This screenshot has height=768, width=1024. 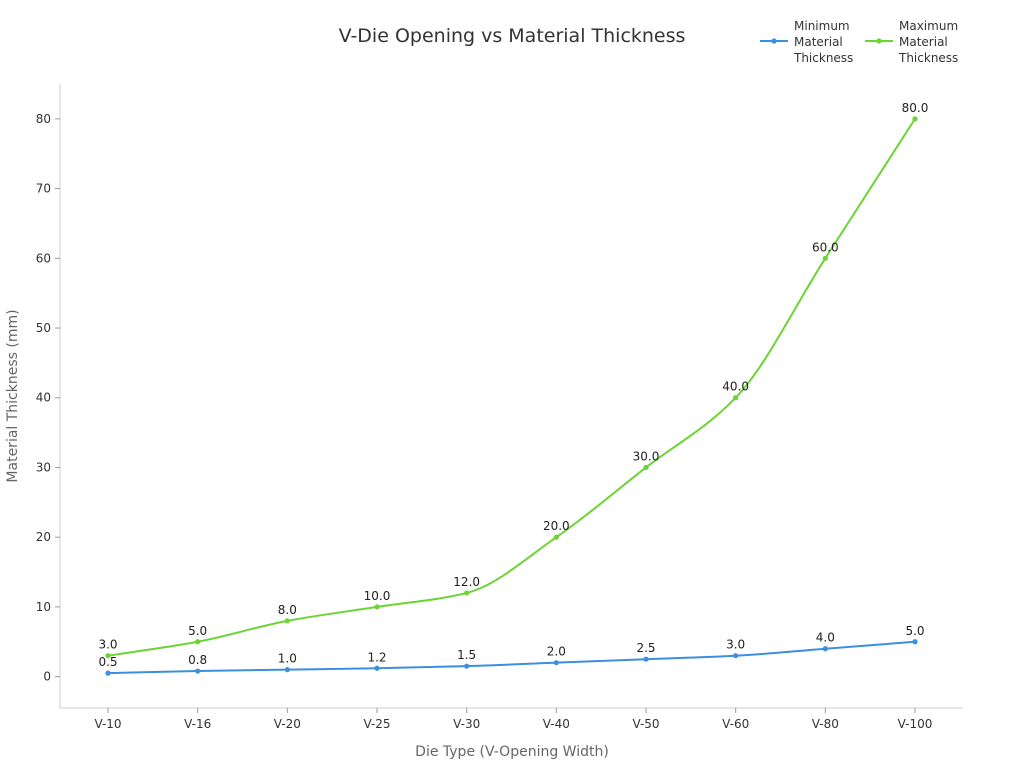 I want to click on y-tick-label: 60, so click(x=43, y=258).